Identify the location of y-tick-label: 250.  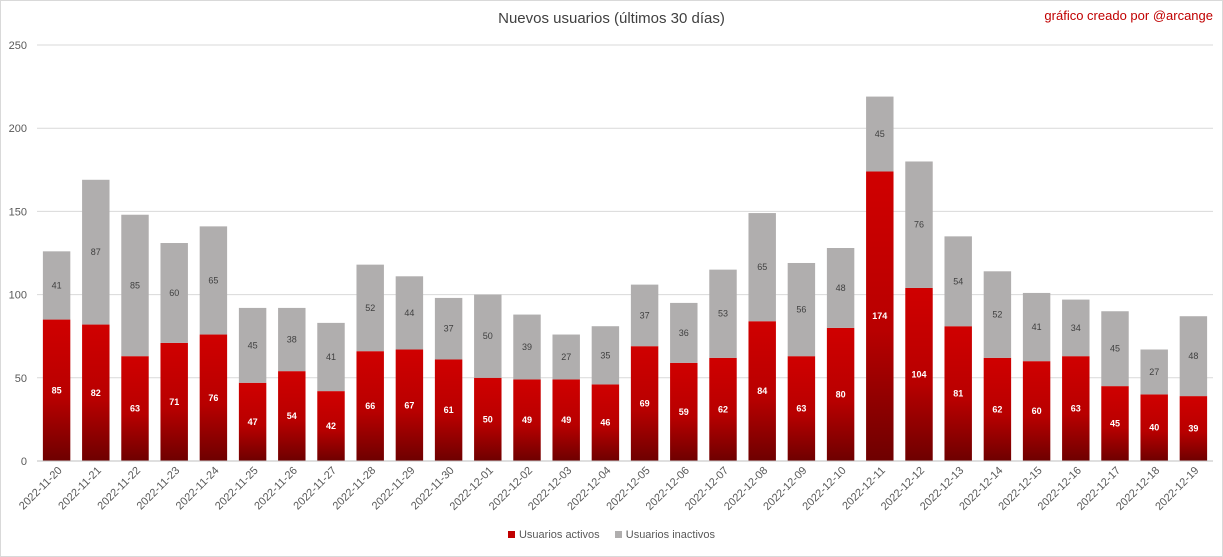
(18, 46).